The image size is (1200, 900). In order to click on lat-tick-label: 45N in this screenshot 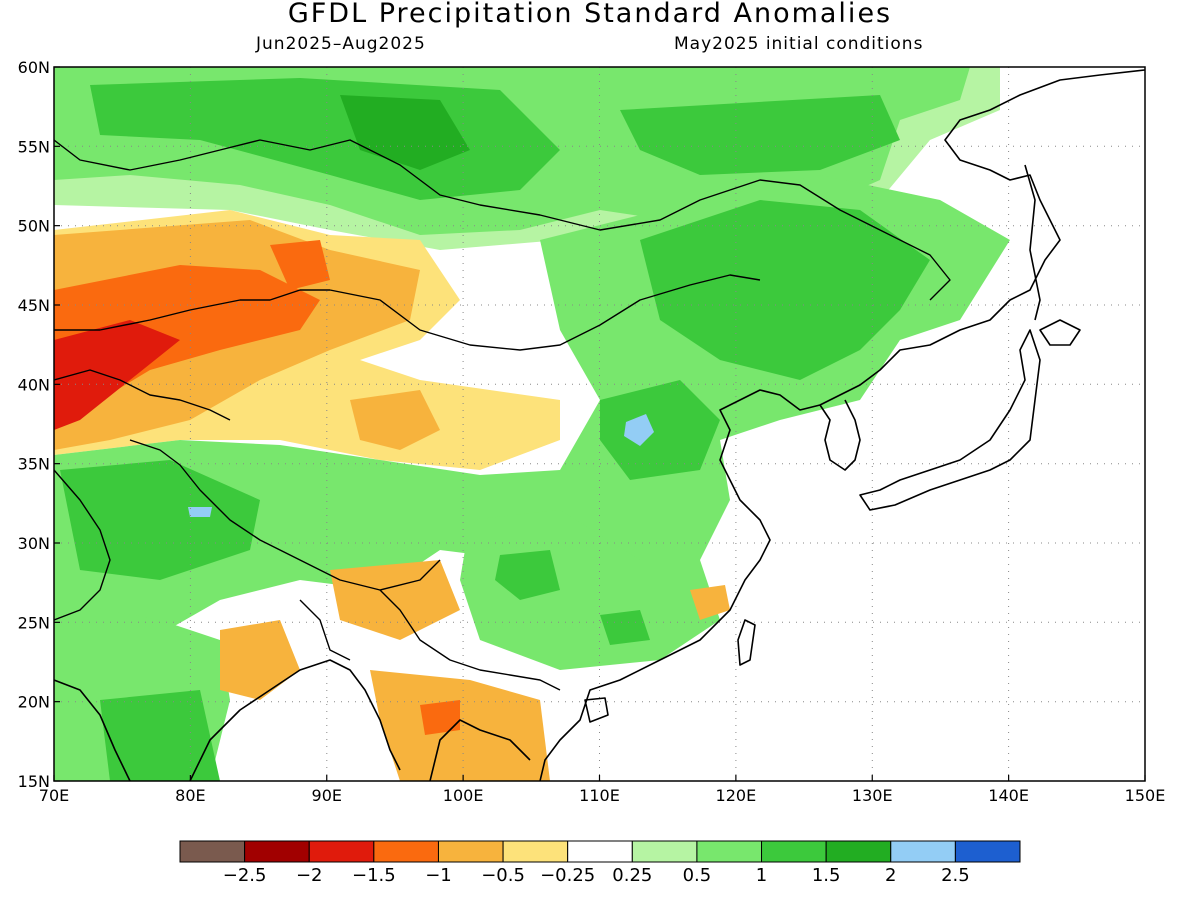, I will do `click(34, 305)`.